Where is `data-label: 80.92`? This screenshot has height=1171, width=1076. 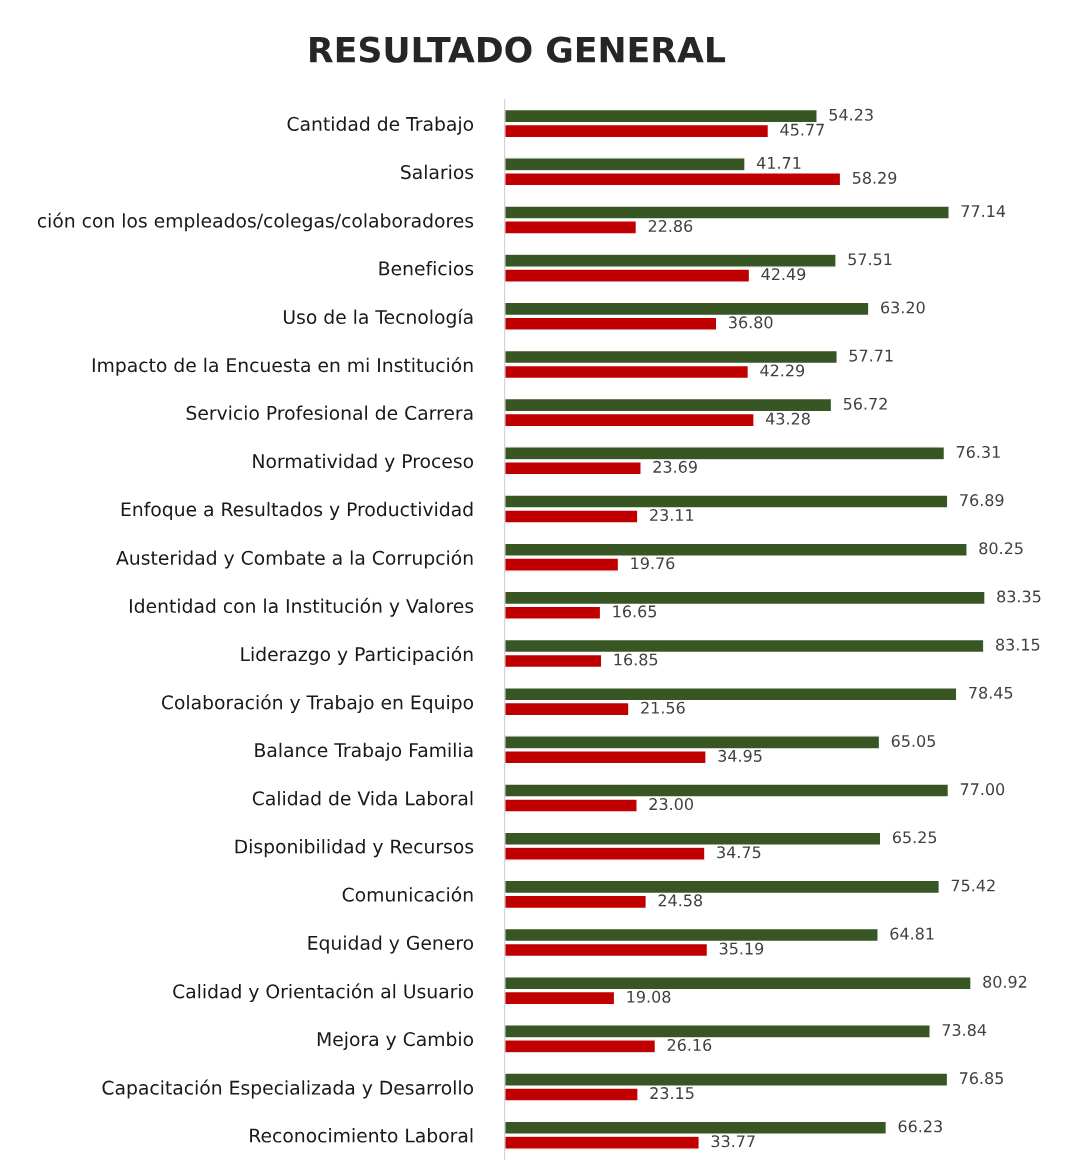 data-label: 80.92 is located at coordinates (1005, 981).